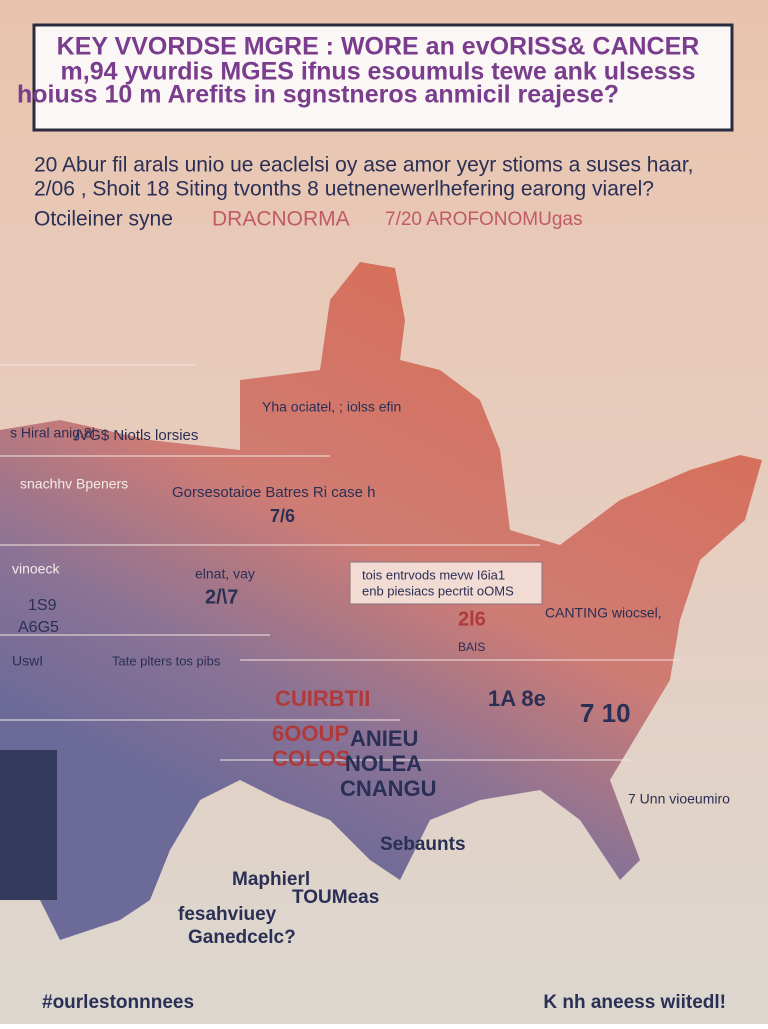 Image resolution: width=768 pixels, height=1029 pixels. I want to click on map-label: COLOS, so click(311, 758).